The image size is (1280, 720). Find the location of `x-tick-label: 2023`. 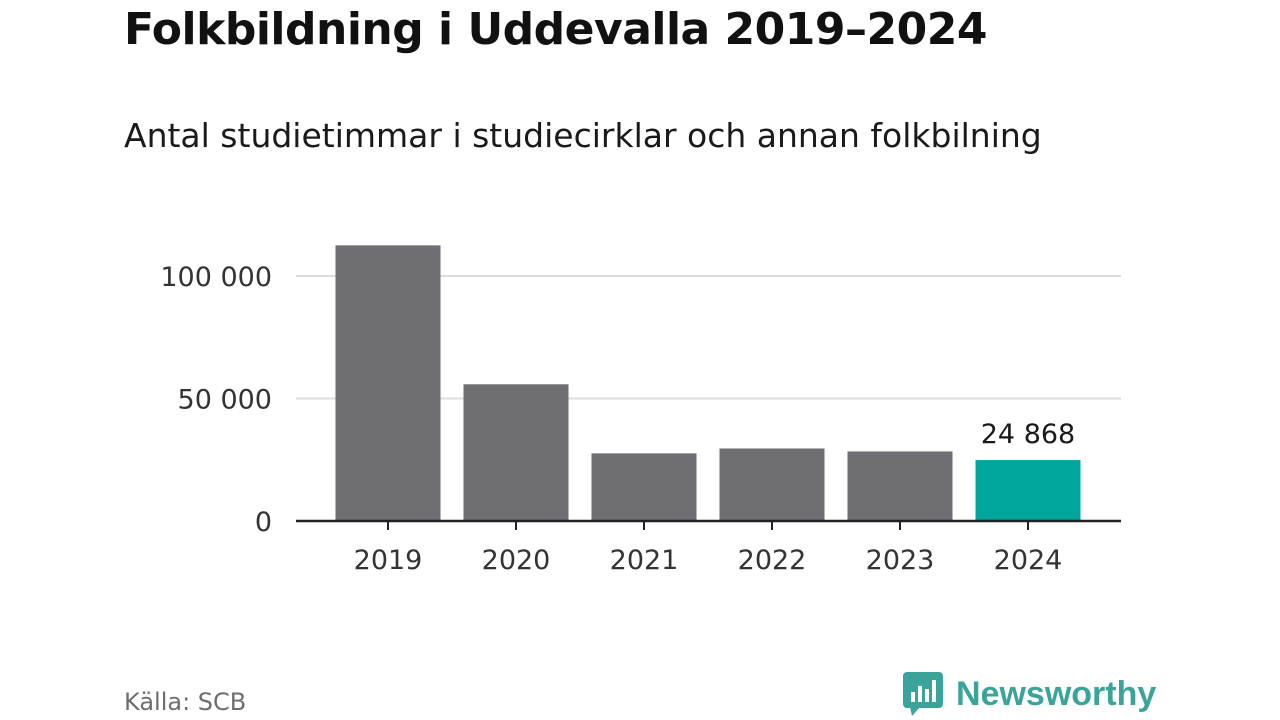

x-tick-label: 2023 is located at coordinates (900, 560).